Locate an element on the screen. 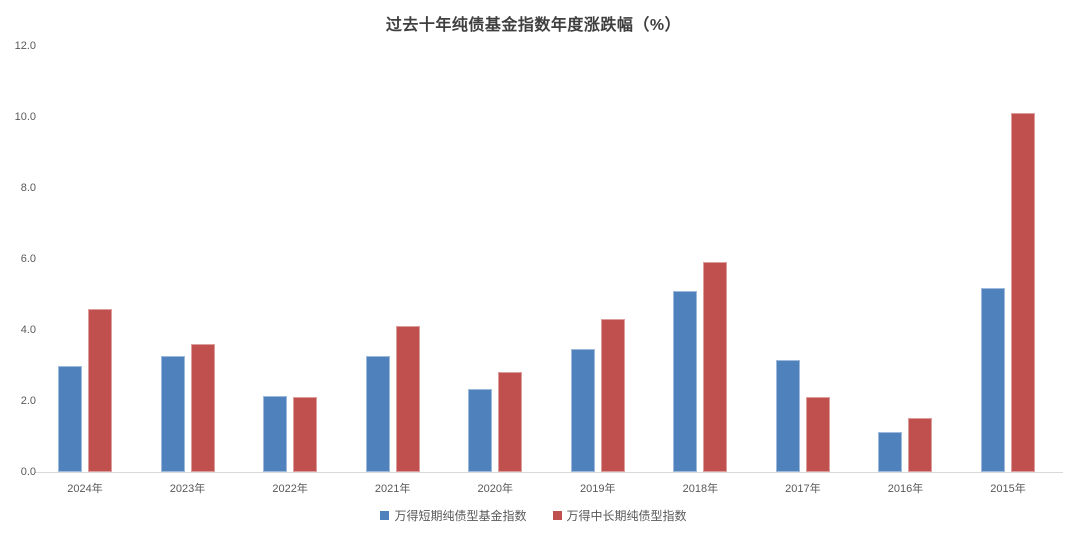  x-axis-tick-label: 2024年 is located at coordinates (85, 489).